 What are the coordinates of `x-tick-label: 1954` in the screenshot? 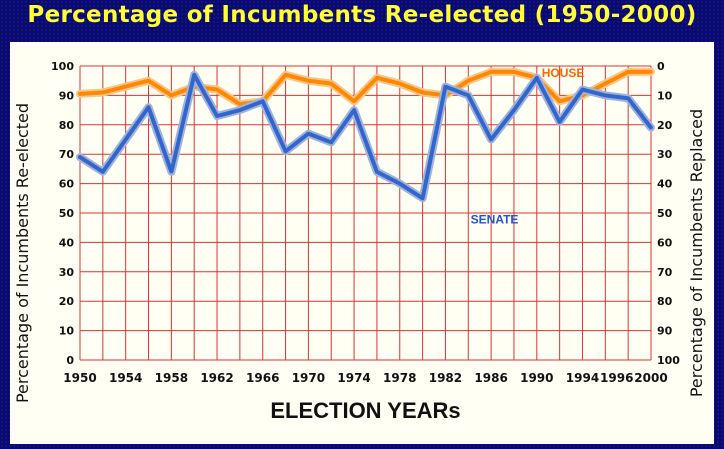 It's located at (125, 378).